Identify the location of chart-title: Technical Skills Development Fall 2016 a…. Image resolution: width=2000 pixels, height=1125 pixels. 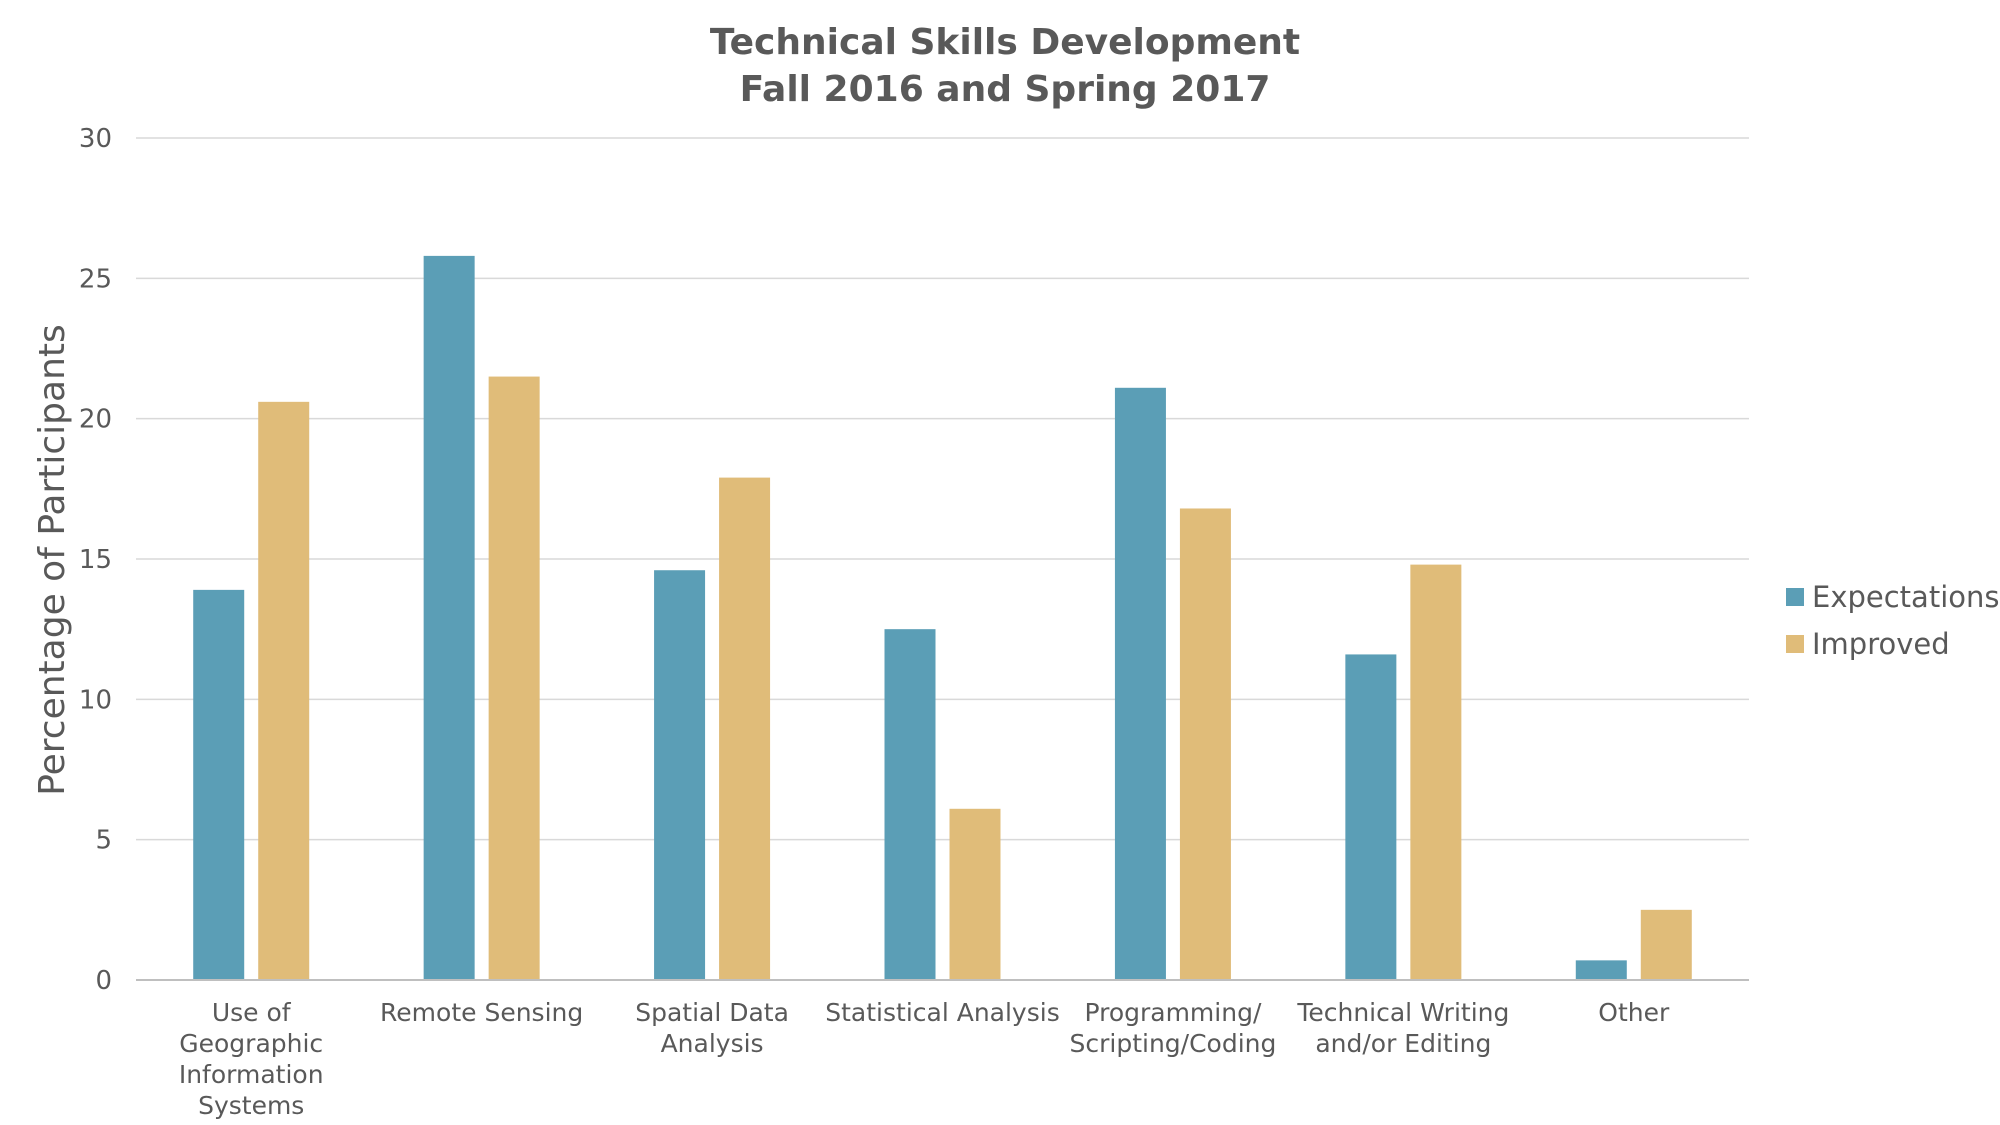
(1005, 66).